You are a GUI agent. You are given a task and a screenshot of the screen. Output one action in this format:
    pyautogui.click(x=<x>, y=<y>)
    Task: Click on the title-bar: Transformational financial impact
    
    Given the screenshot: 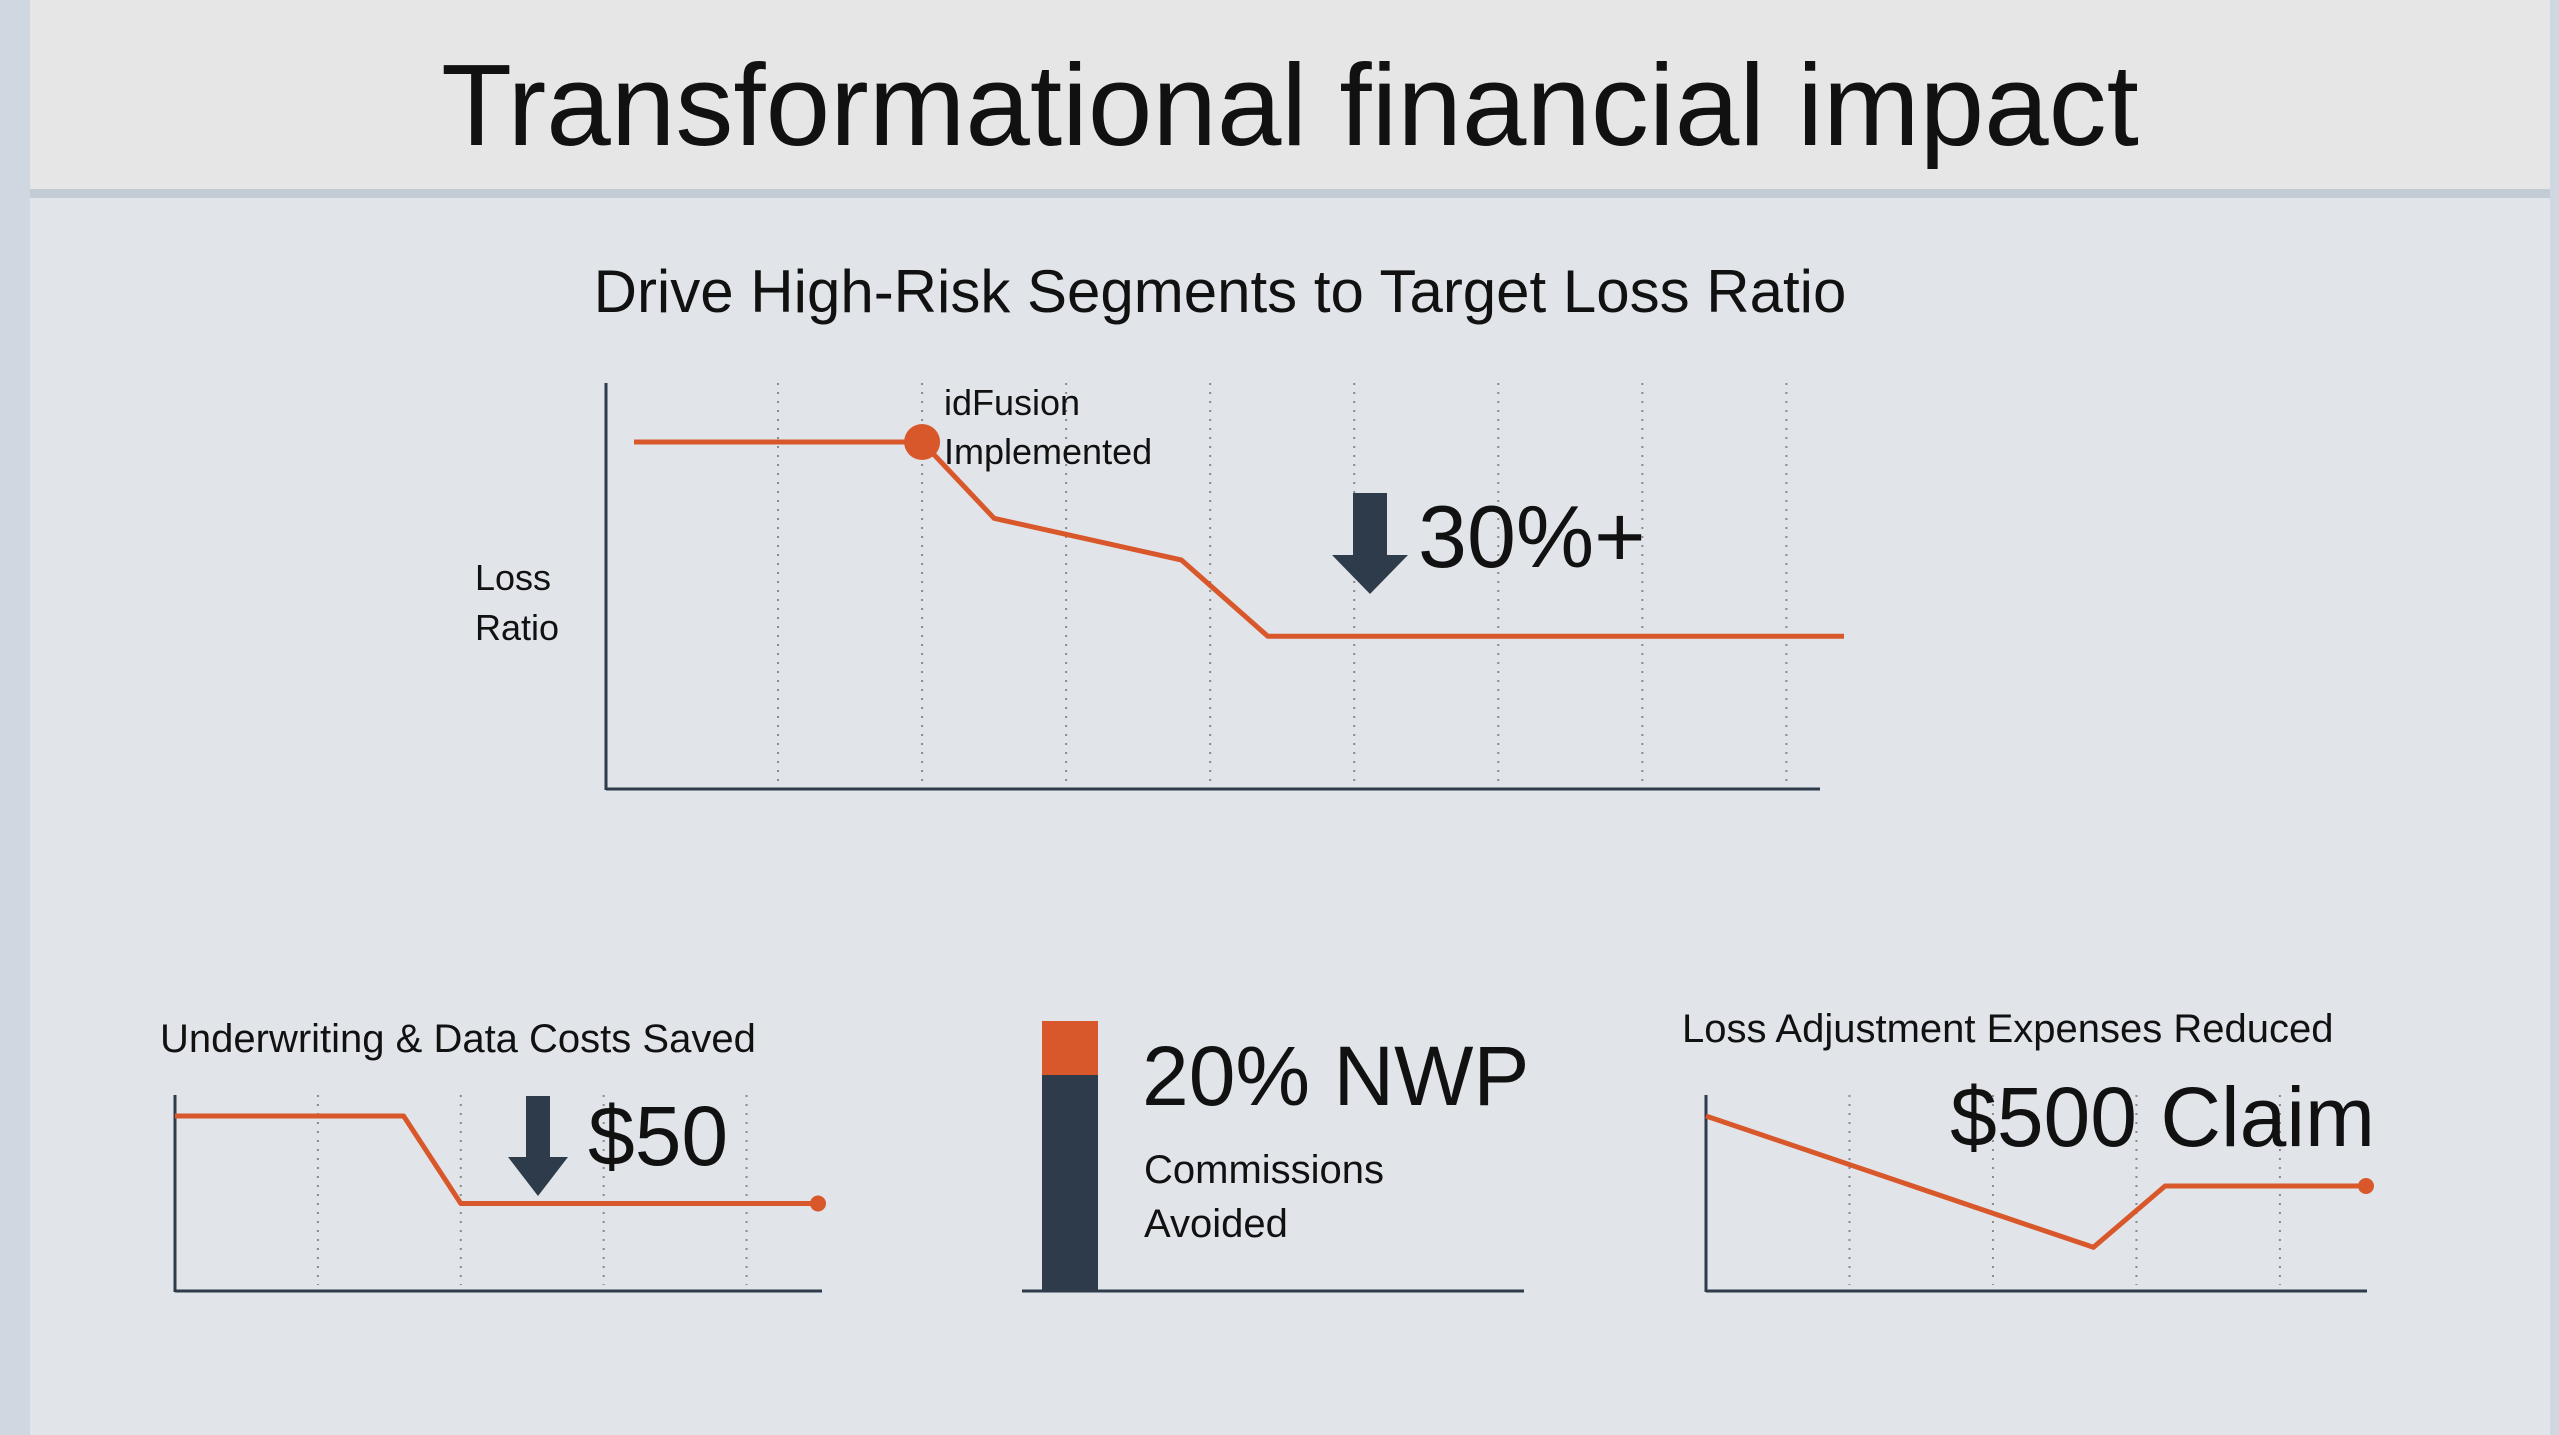 What is the action you would take?
    pyautogui.click(x=1290, y=99)
    